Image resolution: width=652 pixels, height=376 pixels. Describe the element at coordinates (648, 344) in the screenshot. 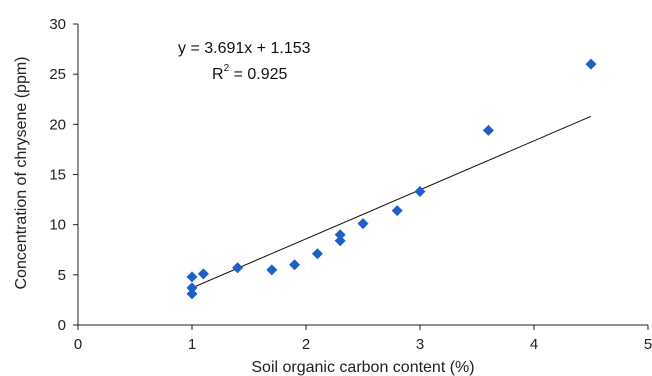

I see `x-tick-label: 5` at that location.